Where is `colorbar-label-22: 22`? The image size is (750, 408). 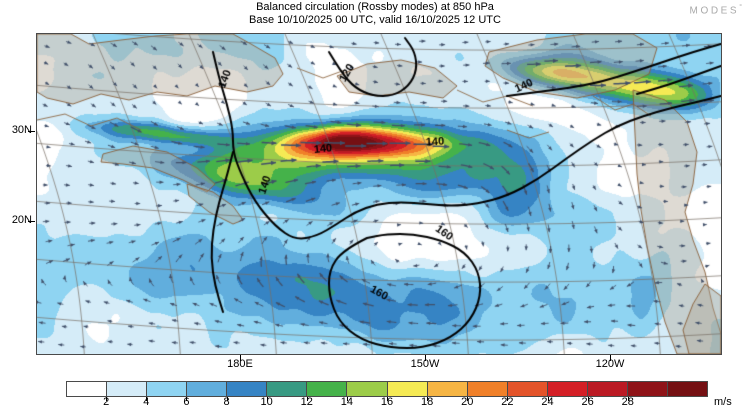 colorbar-label-22: 22 is located at coordinates (507, 402).